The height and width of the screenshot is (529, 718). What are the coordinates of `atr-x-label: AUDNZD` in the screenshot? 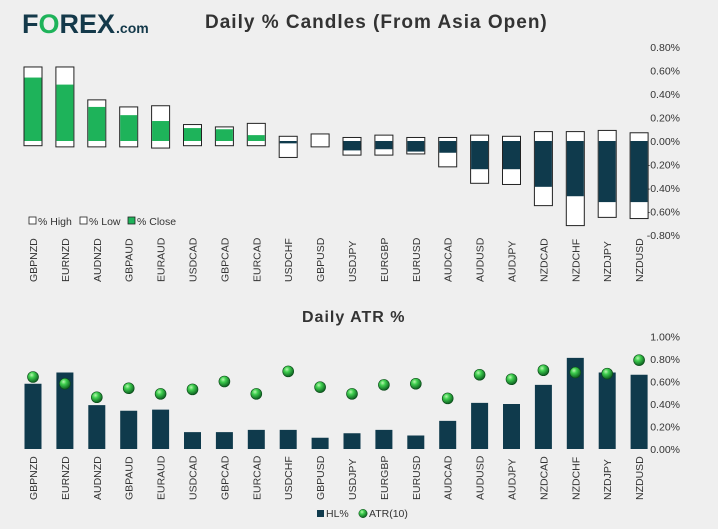 It's located at (98, 478).